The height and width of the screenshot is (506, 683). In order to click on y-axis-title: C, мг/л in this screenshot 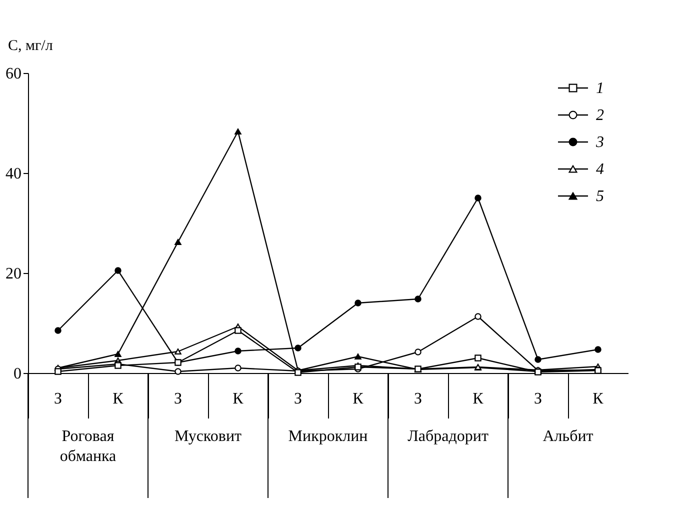, I will do `click(31, 46)`.